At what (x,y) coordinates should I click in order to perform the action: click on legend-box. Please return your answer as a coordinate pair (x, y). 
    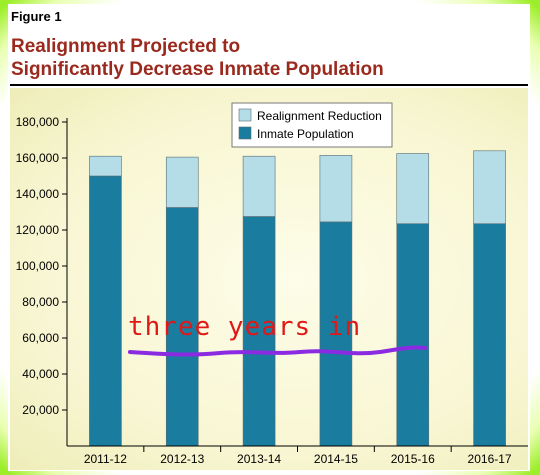
    Looking at the image, I should click on (312, 125).